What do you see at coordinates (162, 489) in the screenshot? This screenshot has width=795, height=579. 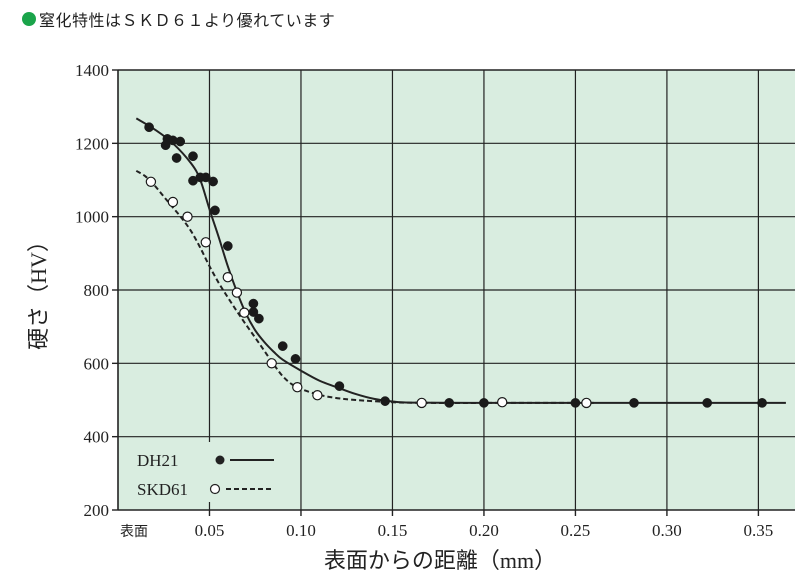 I see `legend-label-skd61: SKD61` at bounding box center [162, 489].